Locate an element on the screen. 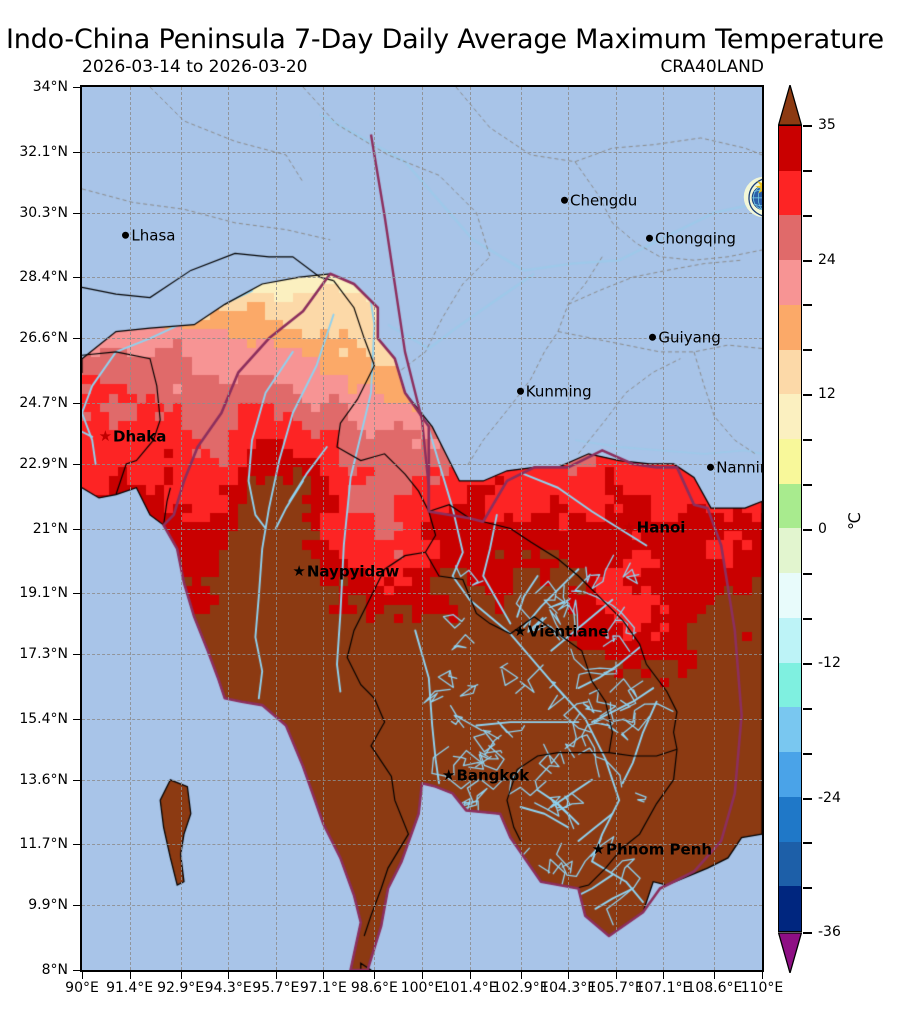 The image size is (904, 1035). y-axis-tick-label: 21°N is located at coordinates (50, 528).